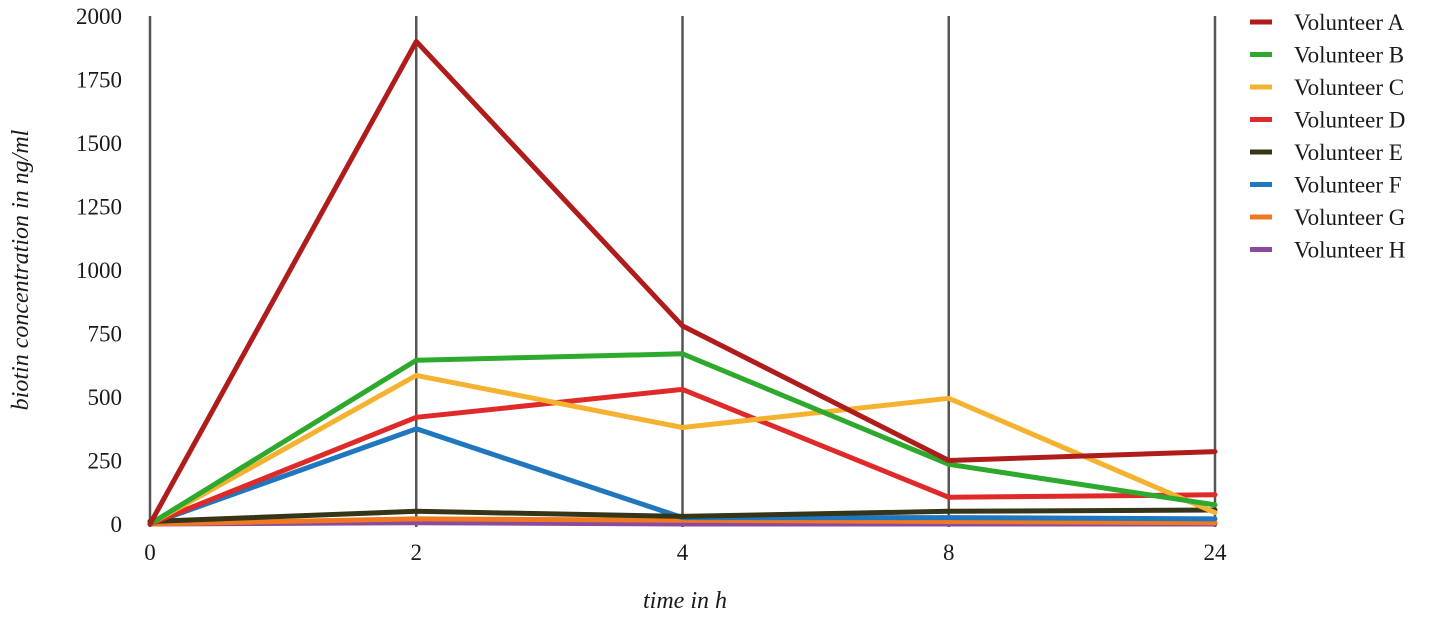 The height and width of the screenshot is (621, 1440). Describe the element at coordinates (682, 521) in the screenshot. I see `series-line-volunteer-g` at that location.